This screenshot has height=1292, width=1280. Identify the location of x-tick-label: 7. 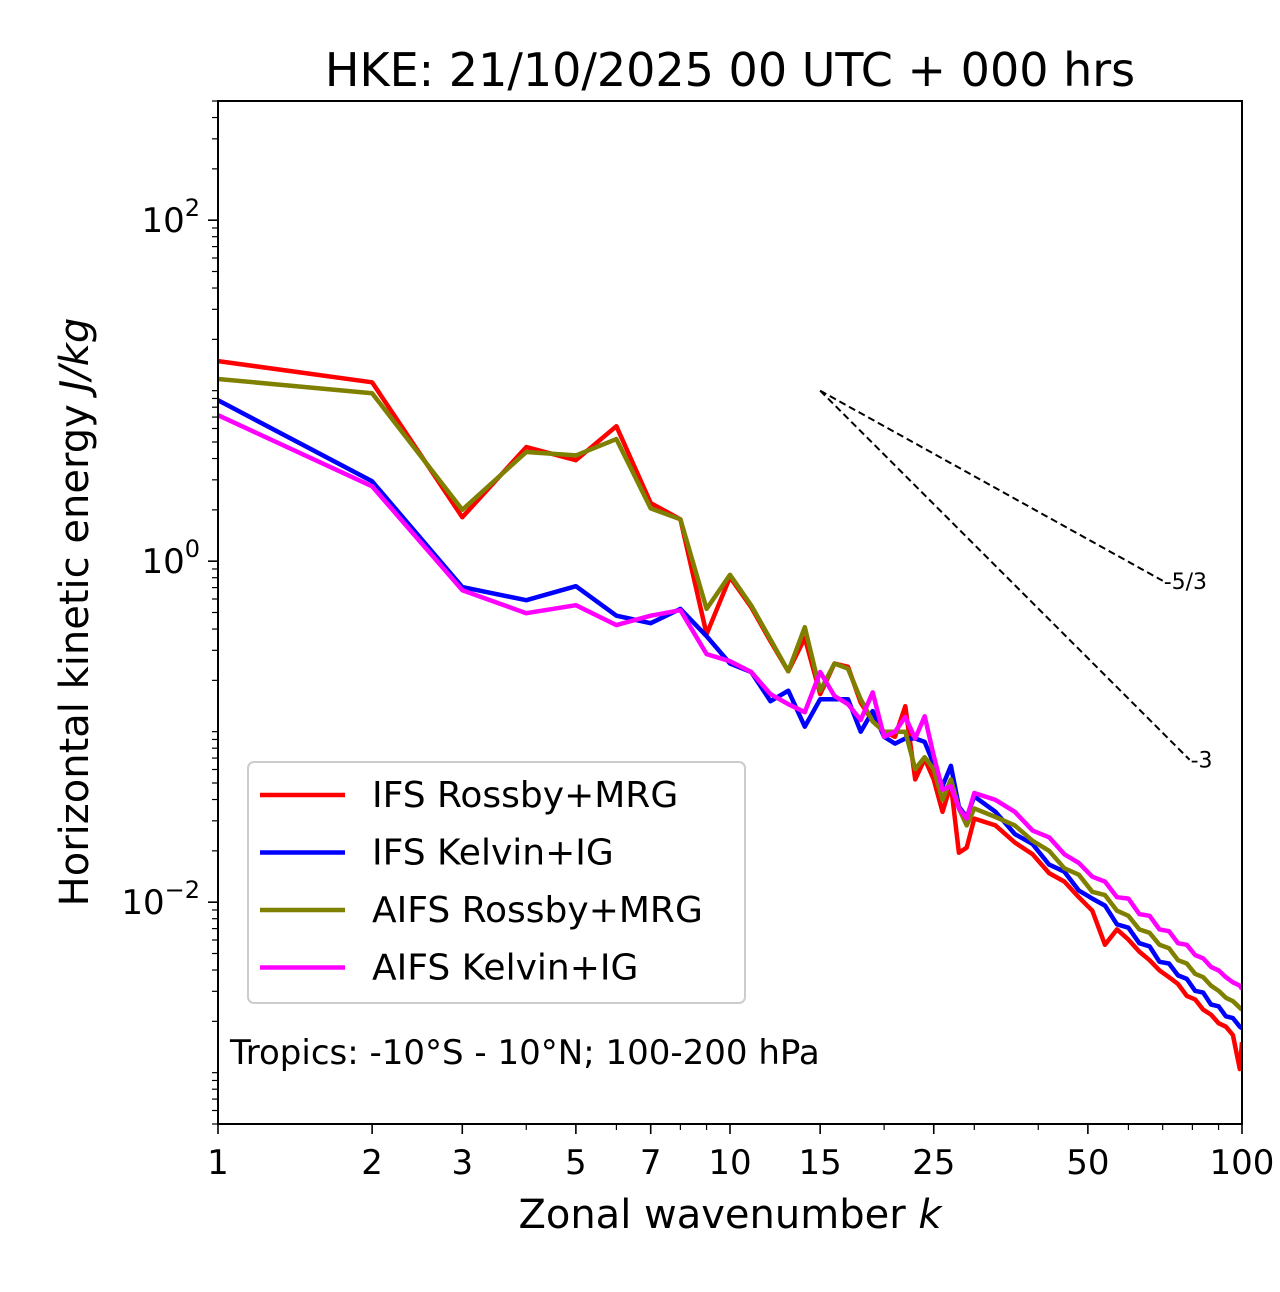
(651, 1163).